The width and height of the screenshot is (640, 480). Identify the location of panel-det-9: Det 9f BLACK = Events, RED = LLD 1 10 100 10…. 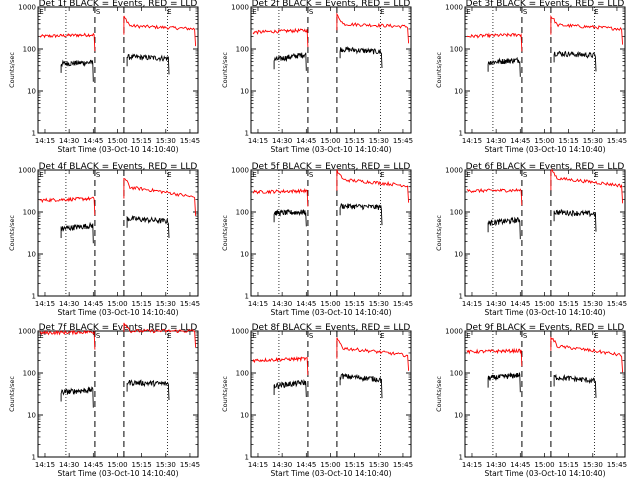
(531, 400).